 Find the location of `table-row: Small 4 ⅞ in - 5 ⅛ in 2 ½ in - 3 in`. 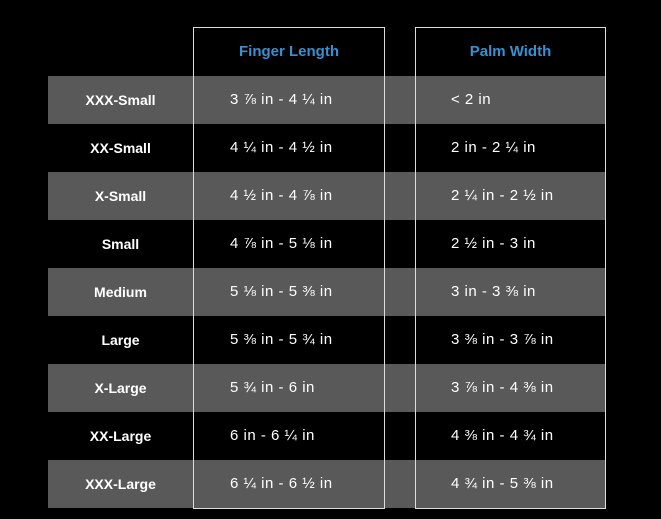

table-row: Small 4 ⅞ in - 5 ⅛ in 2 ½ in - 3 in is located at coordinates (327, 244).